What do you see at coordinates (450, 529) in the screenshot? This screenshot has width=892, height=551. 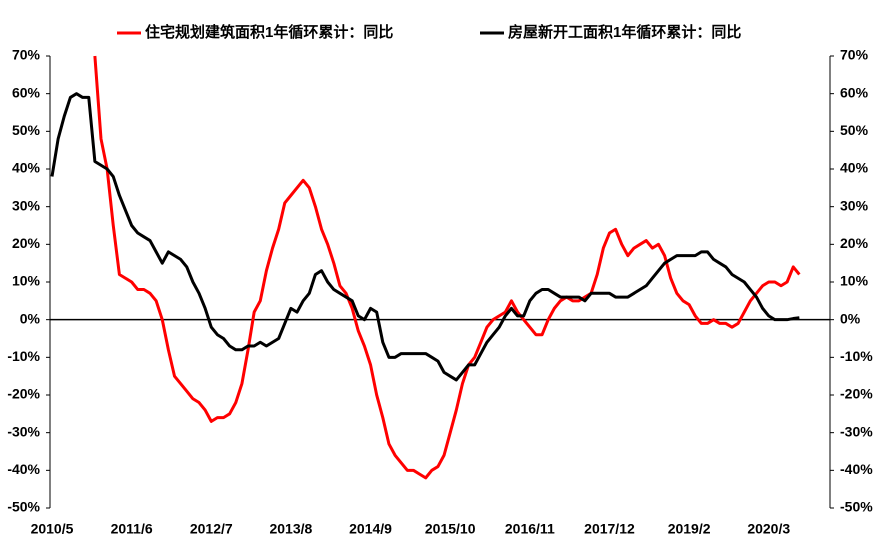 I see `x-tick-label: 2015/10` at bounding box center [450, 529].